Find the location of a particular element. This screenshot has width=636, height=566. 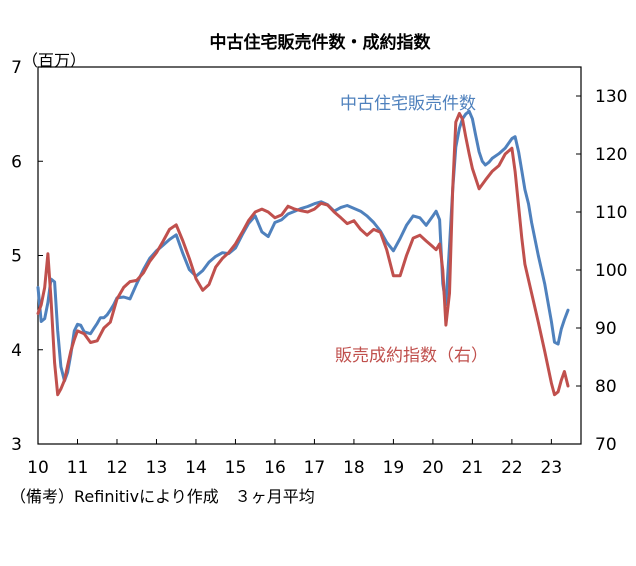

left-tick-label: 6 is located at coordinates (16, 162).